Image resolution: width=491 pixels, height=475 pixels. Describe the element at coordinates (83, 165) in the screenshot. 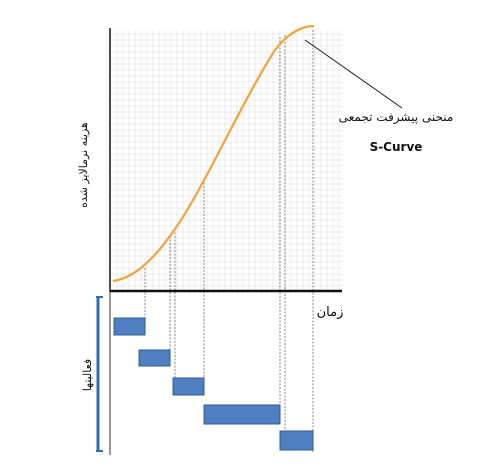

I see `y-axis-label: هزینه نرمالایز شده` at that location.